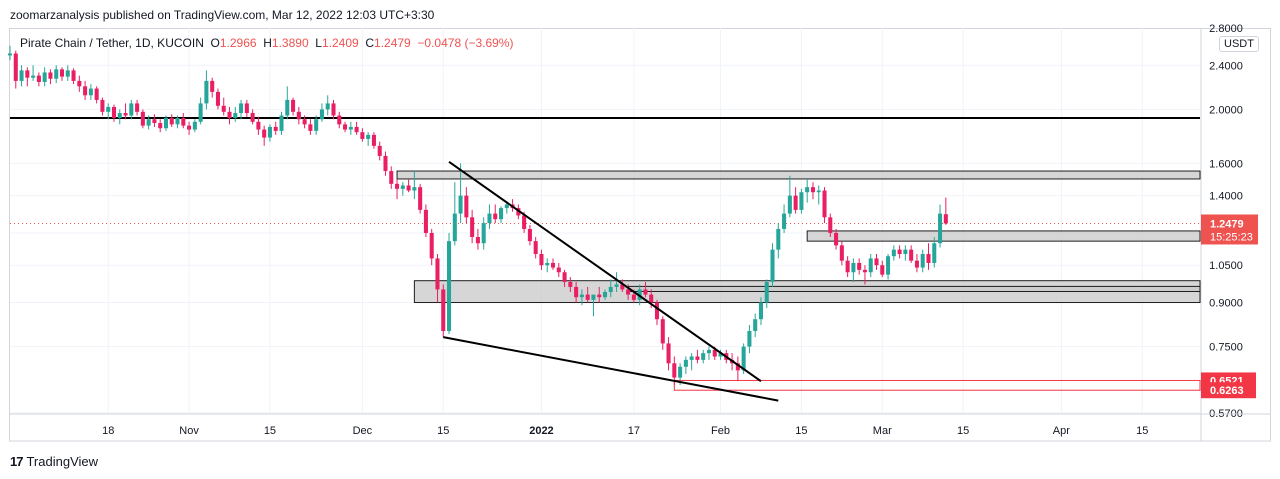 The width and height of the screenshot is (1280, 479). I want to click on tradingview-brand: TradingView, so click(62, 461).